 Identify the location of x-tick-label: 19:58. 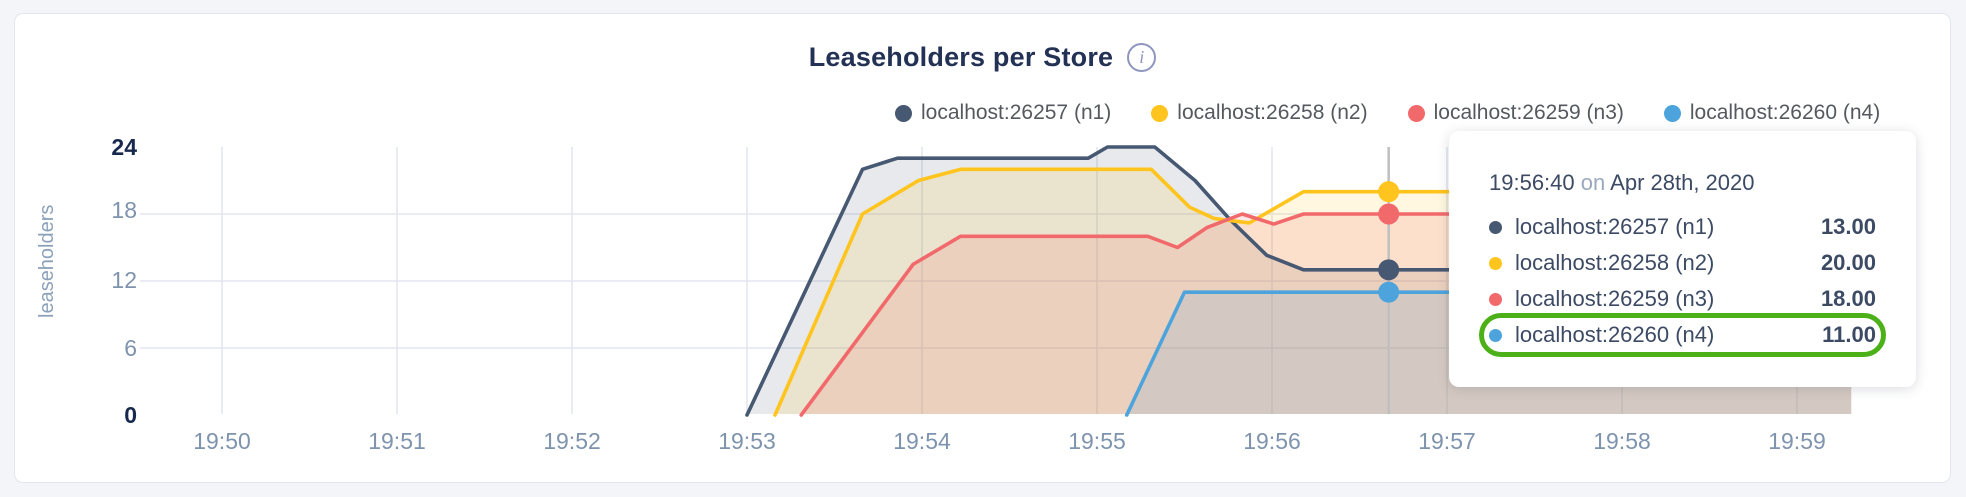
(1622, 441).